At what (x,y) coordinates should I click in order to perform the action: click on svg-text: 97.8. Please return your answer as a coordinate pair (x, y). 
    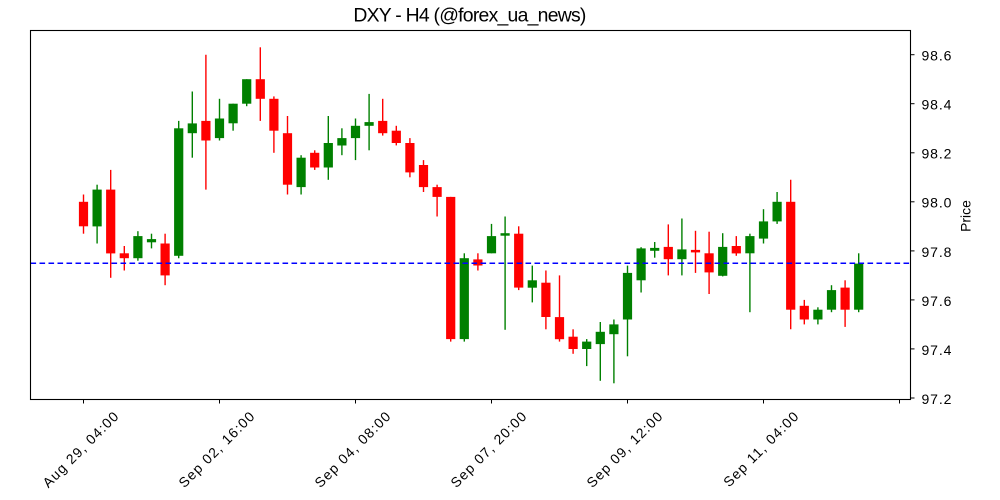
    Looking at the image, I should click on (937, 252).